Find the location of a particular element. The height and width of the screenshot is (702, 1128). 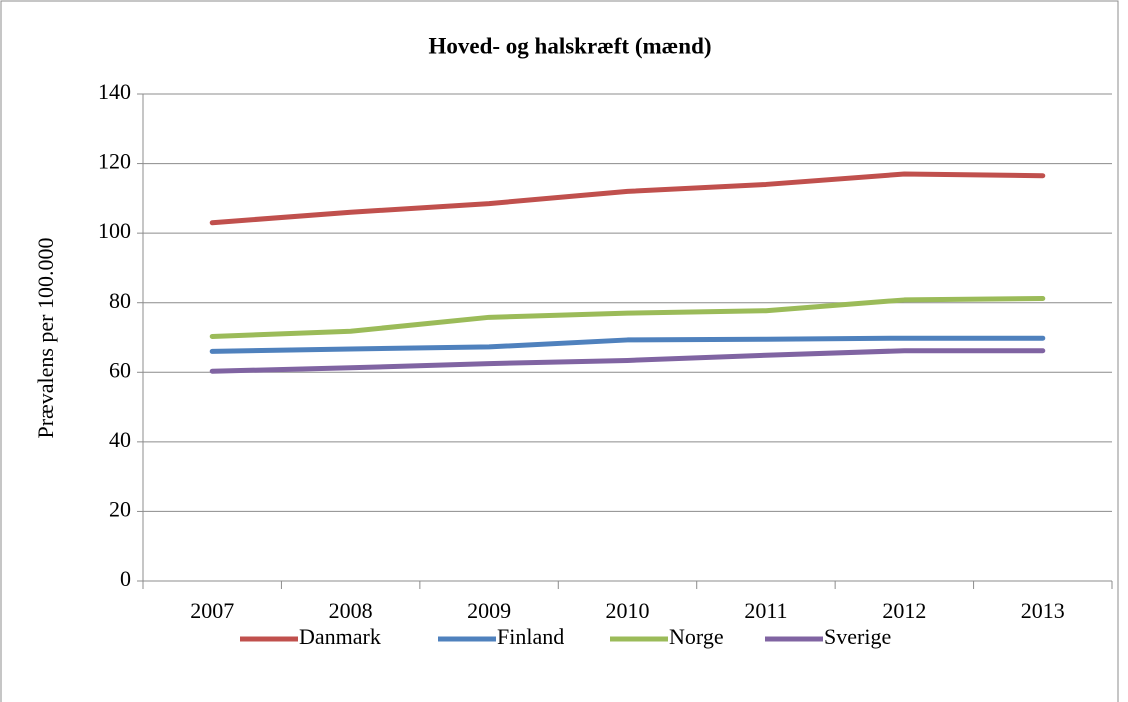

y-tick-label: 140 is located at coordinates (114, 91).